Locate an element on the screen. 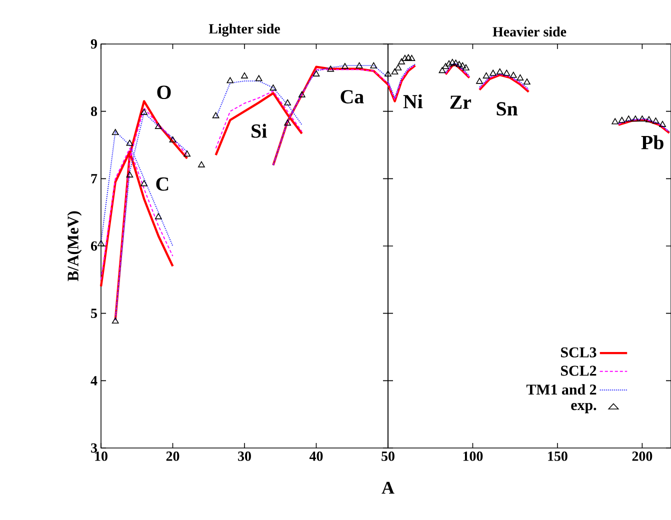 The width and height of the screenshot is (671, 520). legend-label: SCL3 is located at coordinates (578, 352).